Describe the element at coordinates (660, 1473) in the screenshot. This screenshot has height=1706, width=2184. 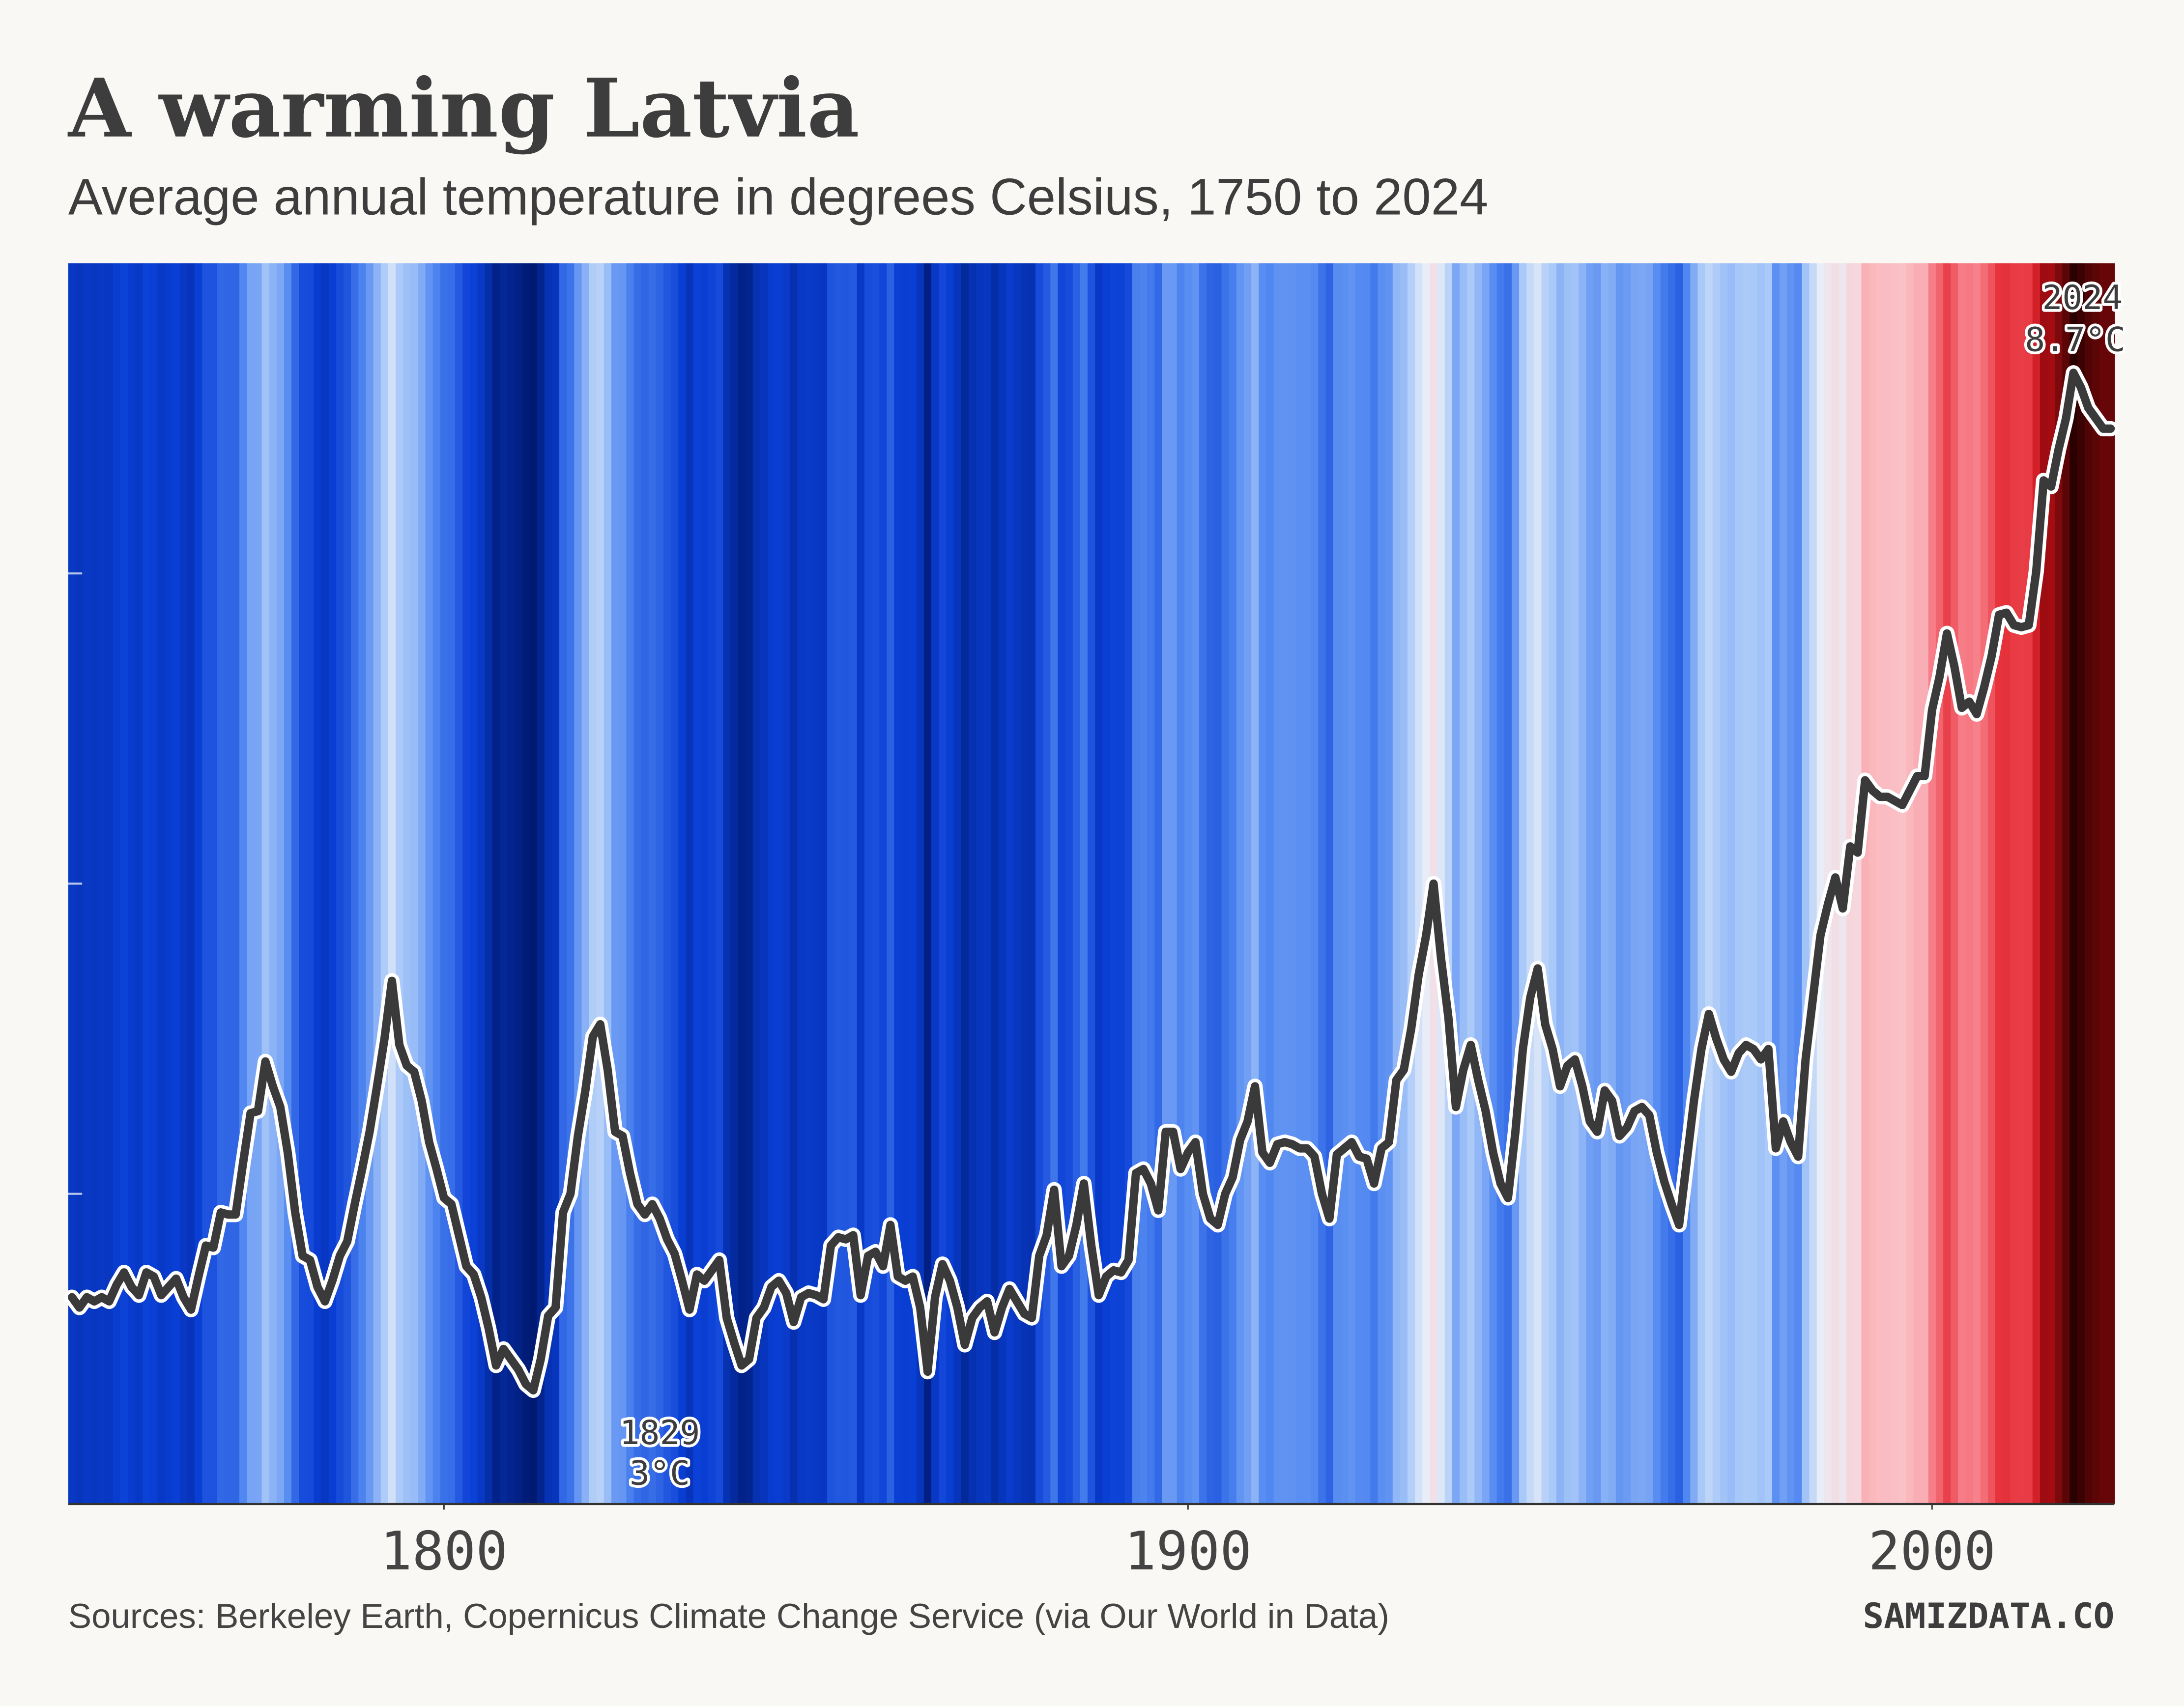
I see `annotation-value: 3°C` at that location.